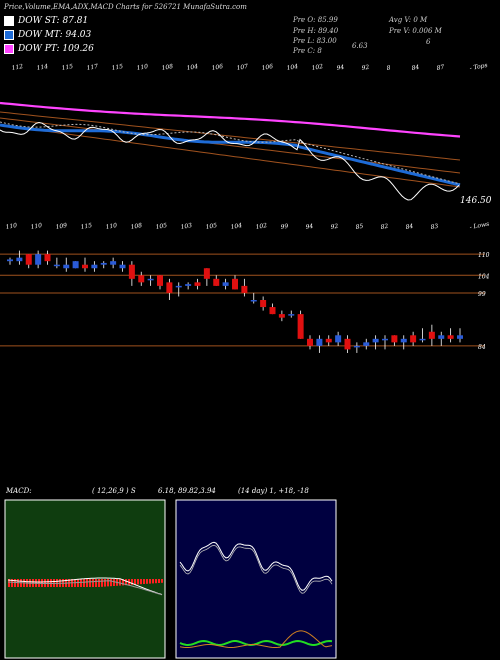  I want to click on macd-signal-line, so click(85, 588).